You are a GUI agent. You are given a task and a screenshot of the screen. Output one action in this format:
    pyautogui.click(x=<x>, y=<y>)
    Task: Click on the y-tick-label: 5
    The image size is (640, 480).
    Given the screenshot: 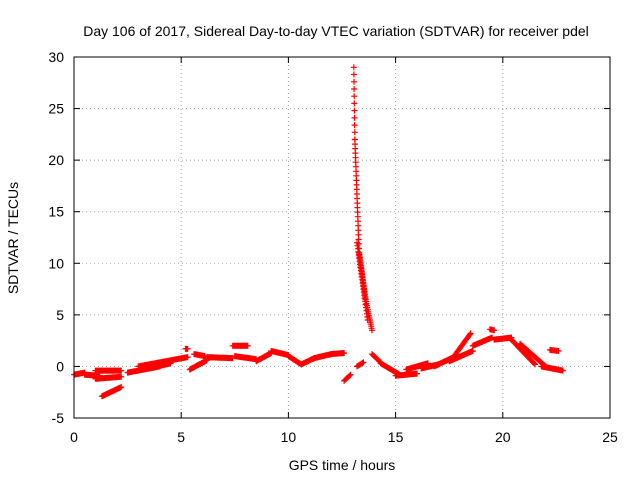 What is the action you would take?
    pyautogui.click(x=60, y=315)
    